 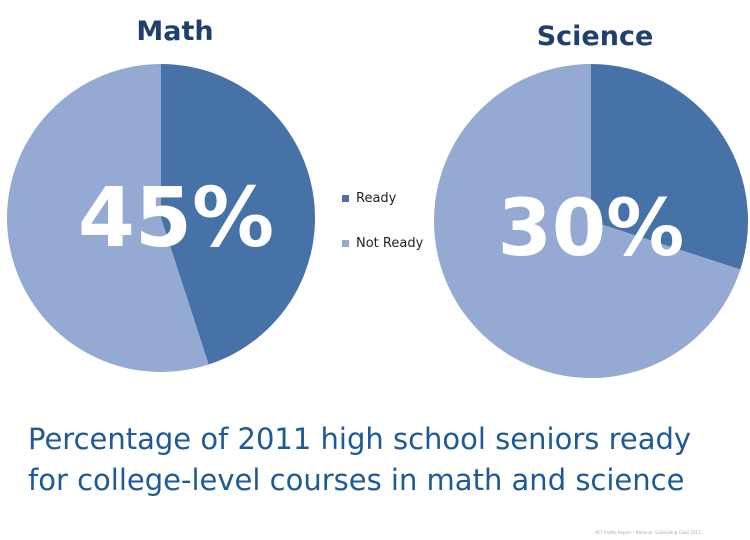 I want to click on legend-swatch-not-ready, so click(x=345, y=243).